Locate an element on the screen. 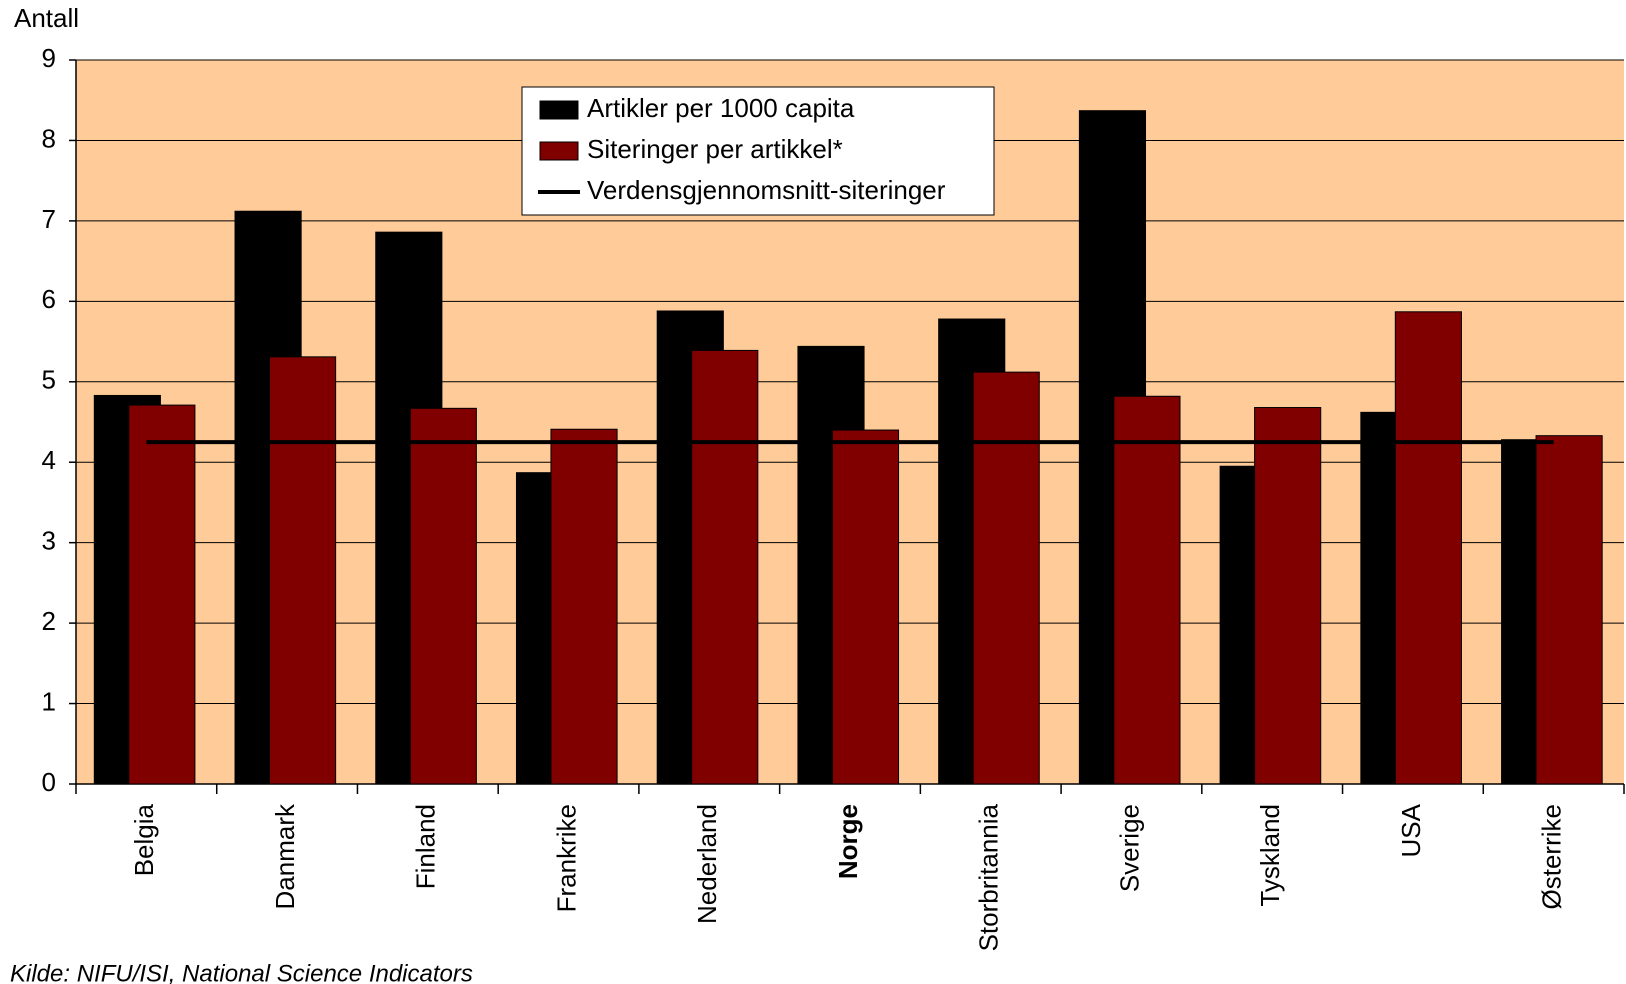 The image size is (1626, 984). y-tick-label: 5 is located at coordinates (49, 380).